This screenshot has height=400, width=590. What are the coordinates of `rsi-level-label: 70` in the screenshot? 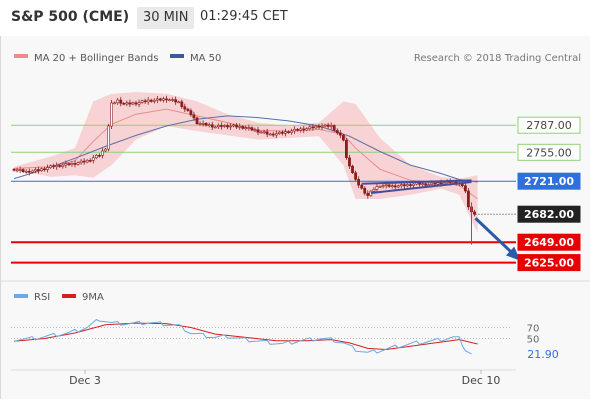 It's located at (533, 329).